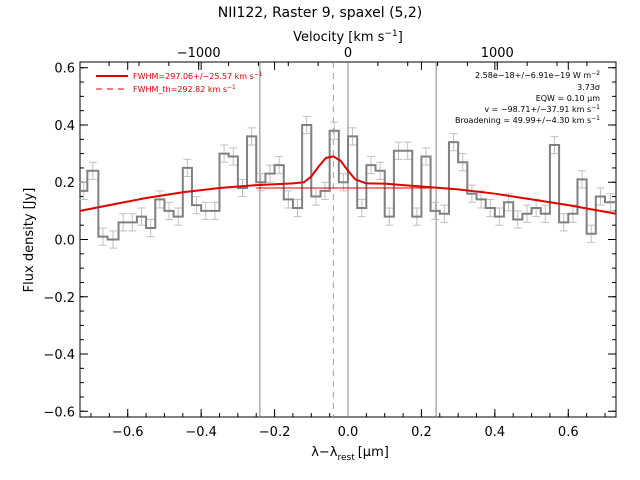 The width and height of the screenshot is (640, 480). What do you see at coordinates (275, 432) in the screenshot?
I see `x-tick-label: −0.2` at bounding box center [275, 432].